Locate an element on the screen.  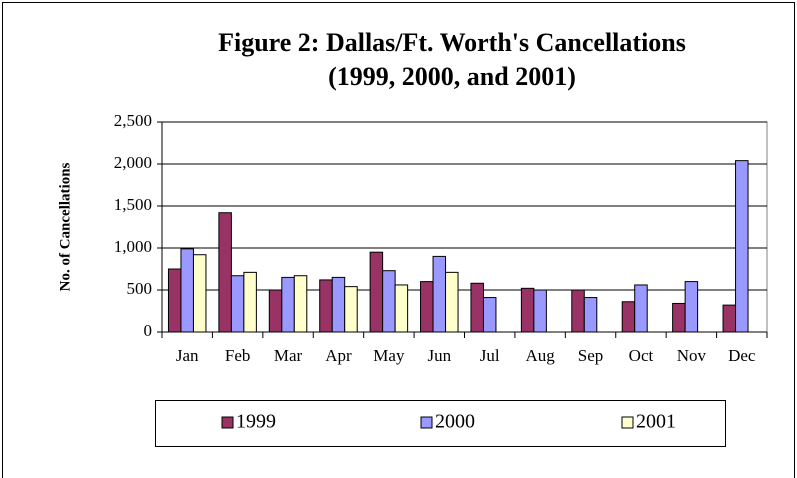
legend-label: 1999 is located at coordinates (256, 422).